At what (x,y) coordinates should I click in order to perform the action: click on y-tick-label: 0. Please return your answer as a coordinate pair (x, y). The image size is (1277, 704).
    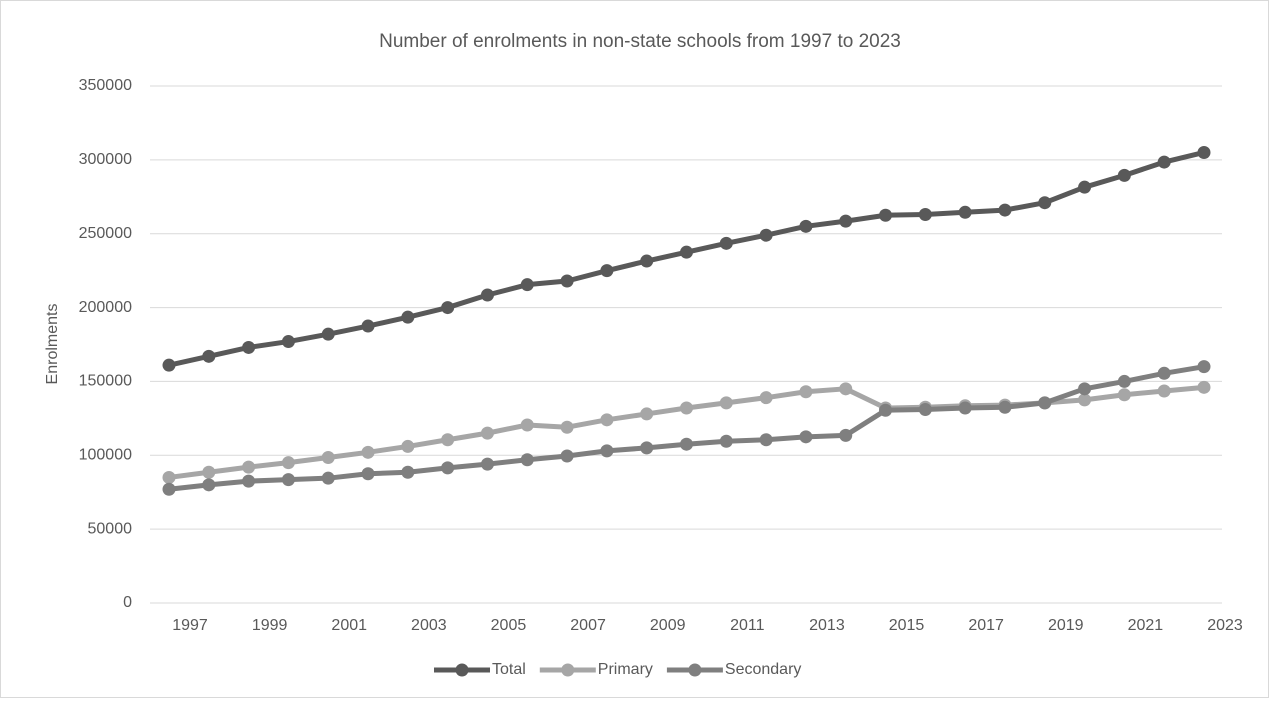
    Looking at the image, I should click on (127, 602).